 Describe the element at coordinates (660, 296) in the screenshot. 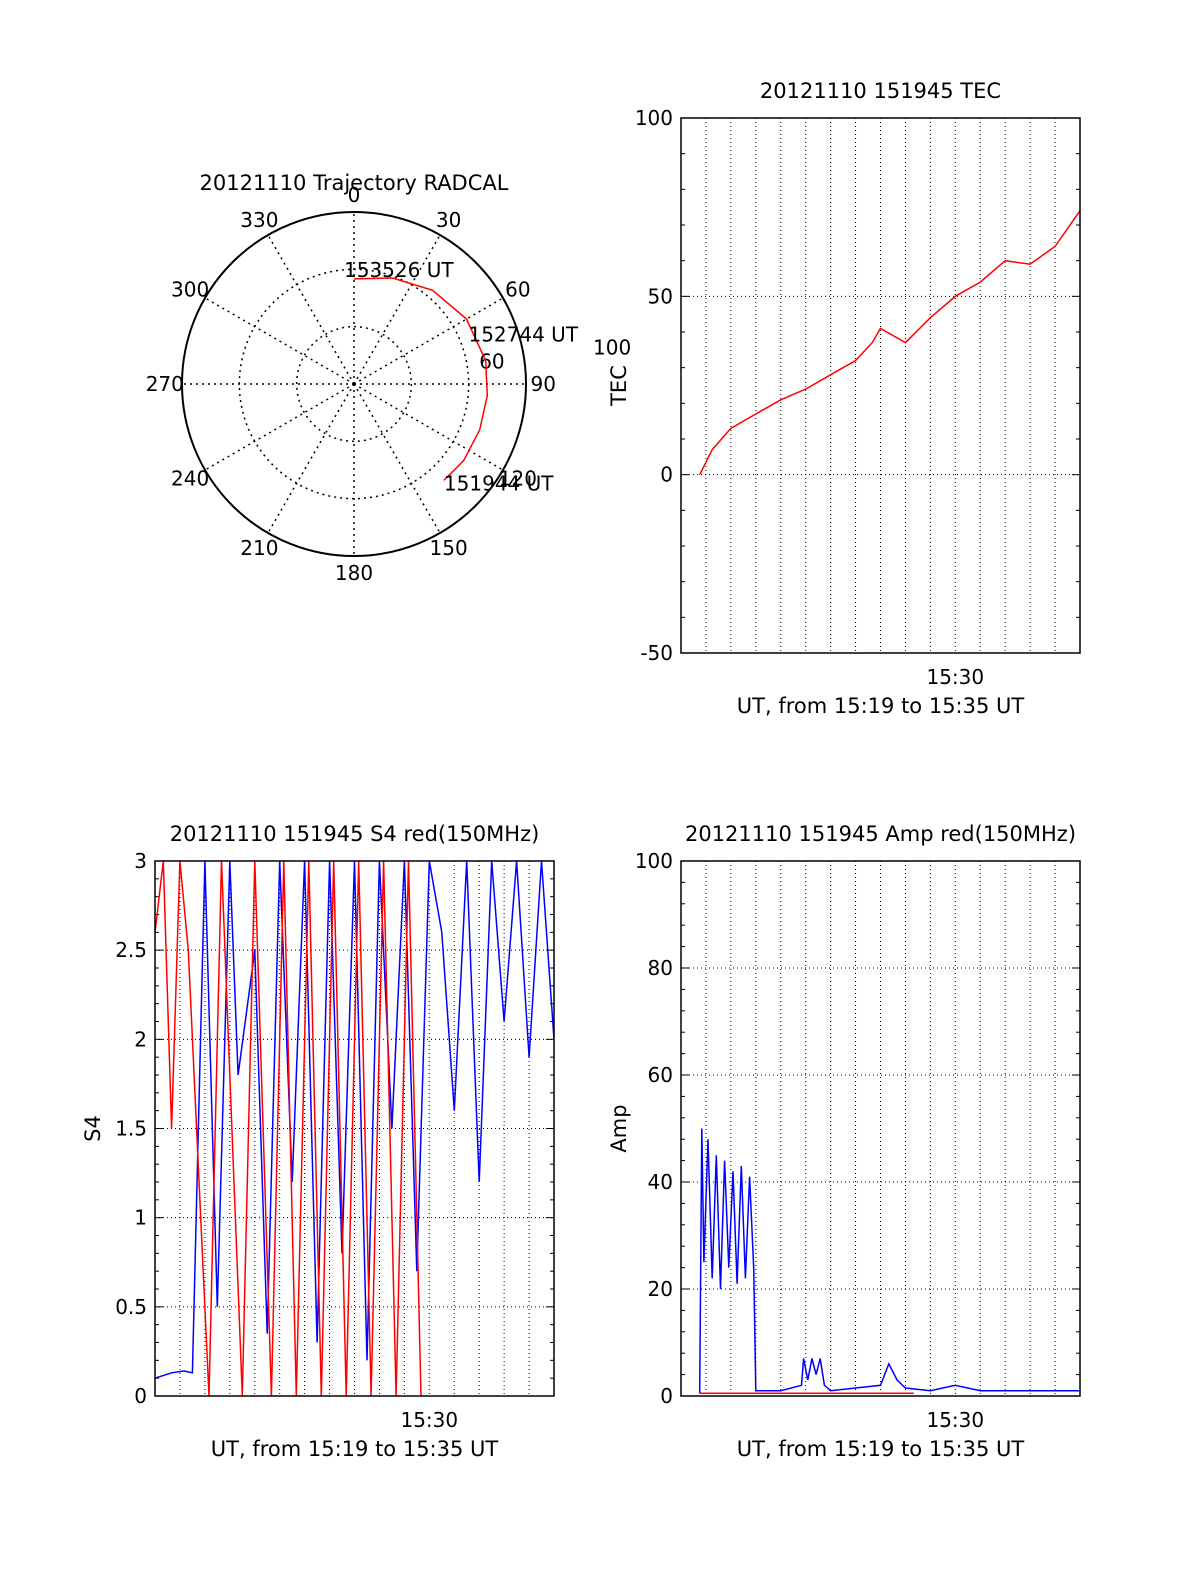

I see `y-tick-label: 50` at that location.